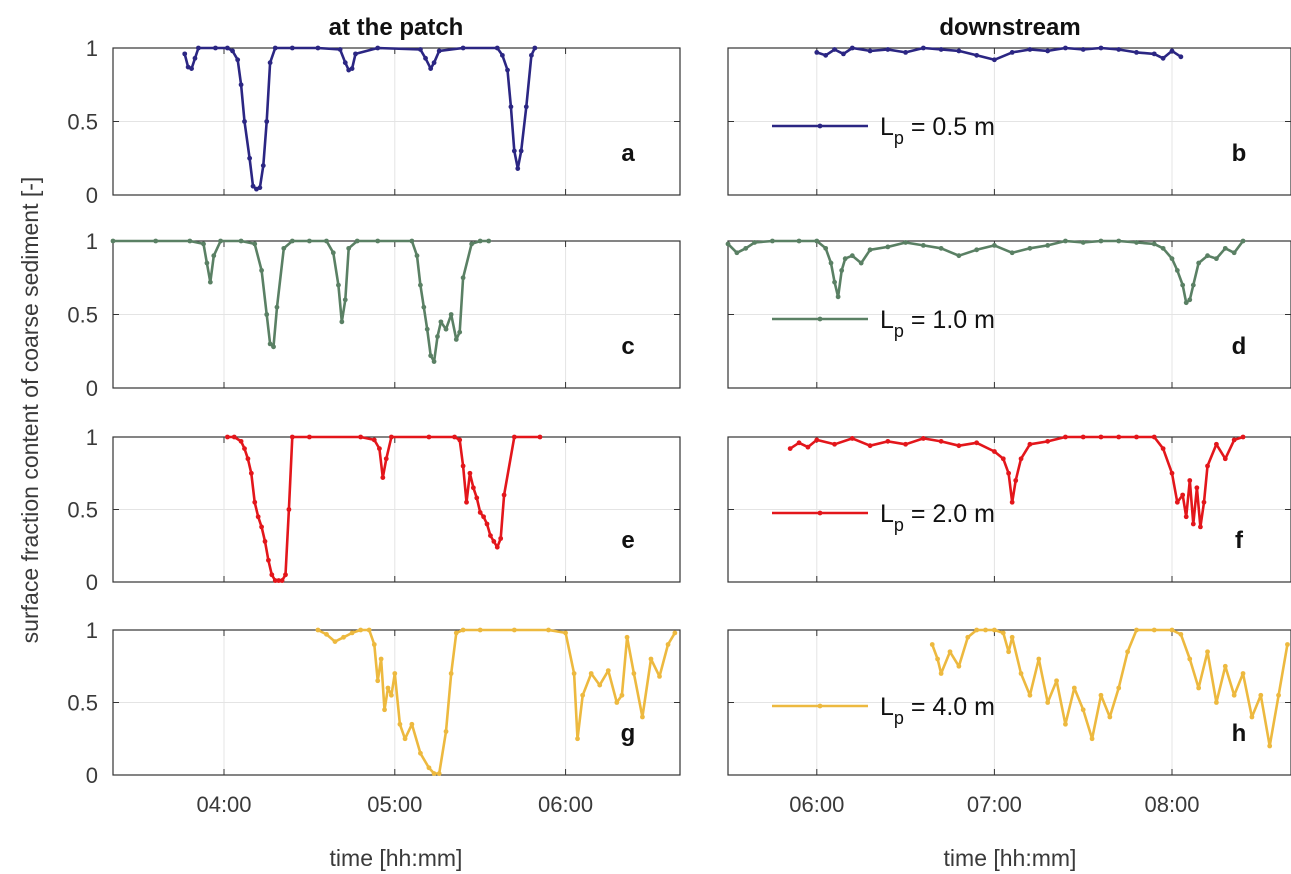 This screenshot has width=1291, height=874. What do you see at coordinates (1009, 120) in the screenshot?
I see `panel-b: b Lp = 0.5 m` at bounding box center [1009, 120].